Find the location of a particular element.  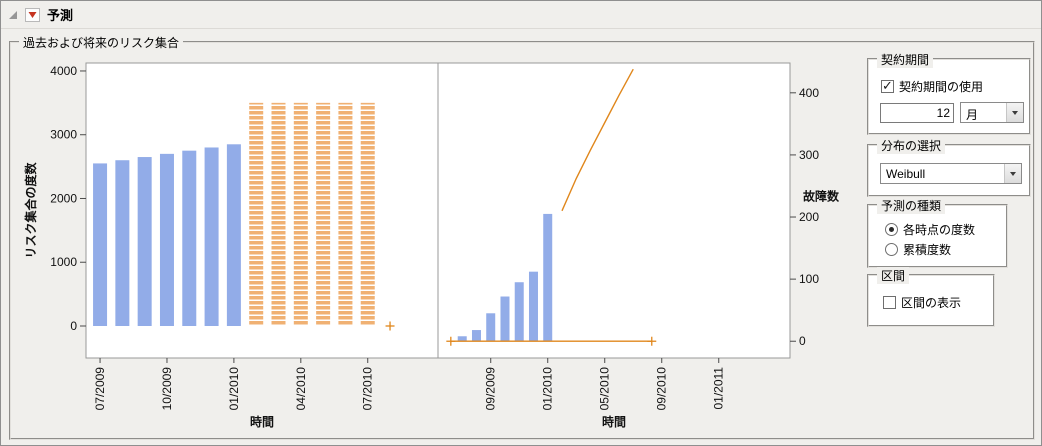

x-tick-label: 07/2010 is located at coordinates (368, 389).